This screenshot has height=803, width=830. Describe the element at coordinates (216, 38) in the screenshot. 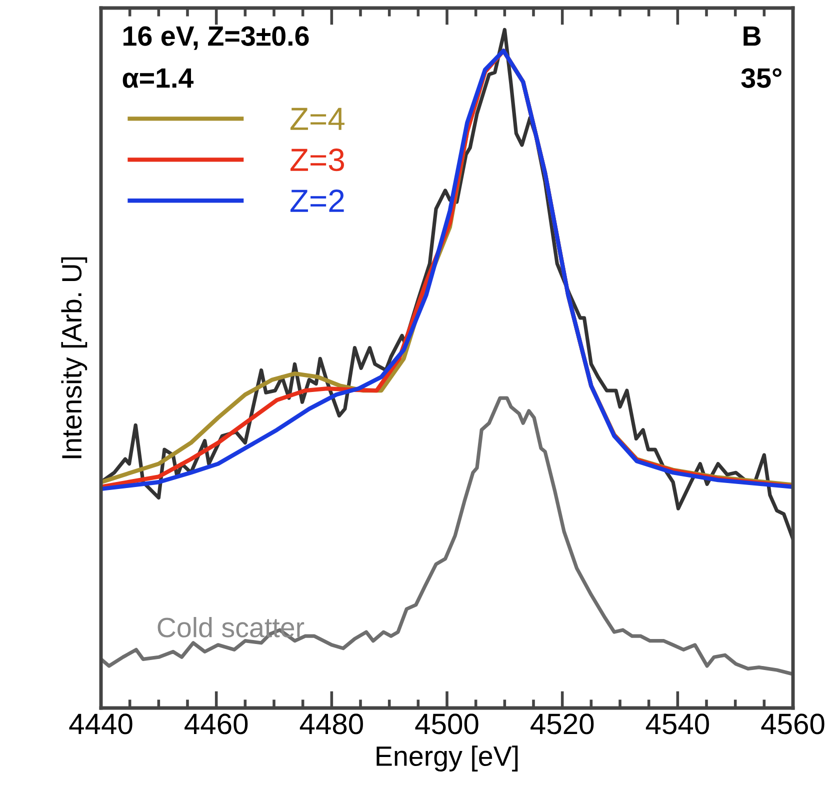

I see `annotation: 16 eV, Z=3±0.6` at that location.